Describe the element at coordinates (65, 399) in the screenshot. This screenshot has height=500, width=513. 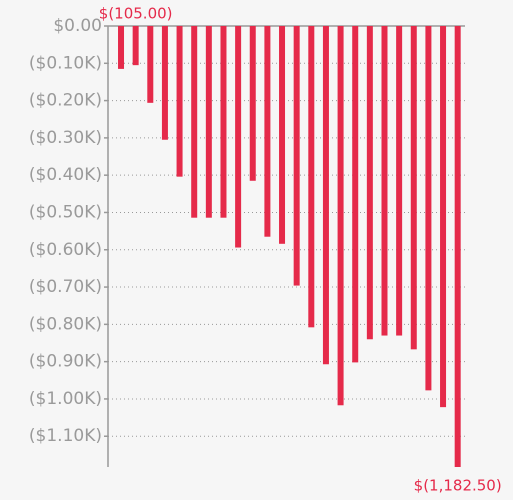
I see `y-tick-label: ($1.00K)` at that location.